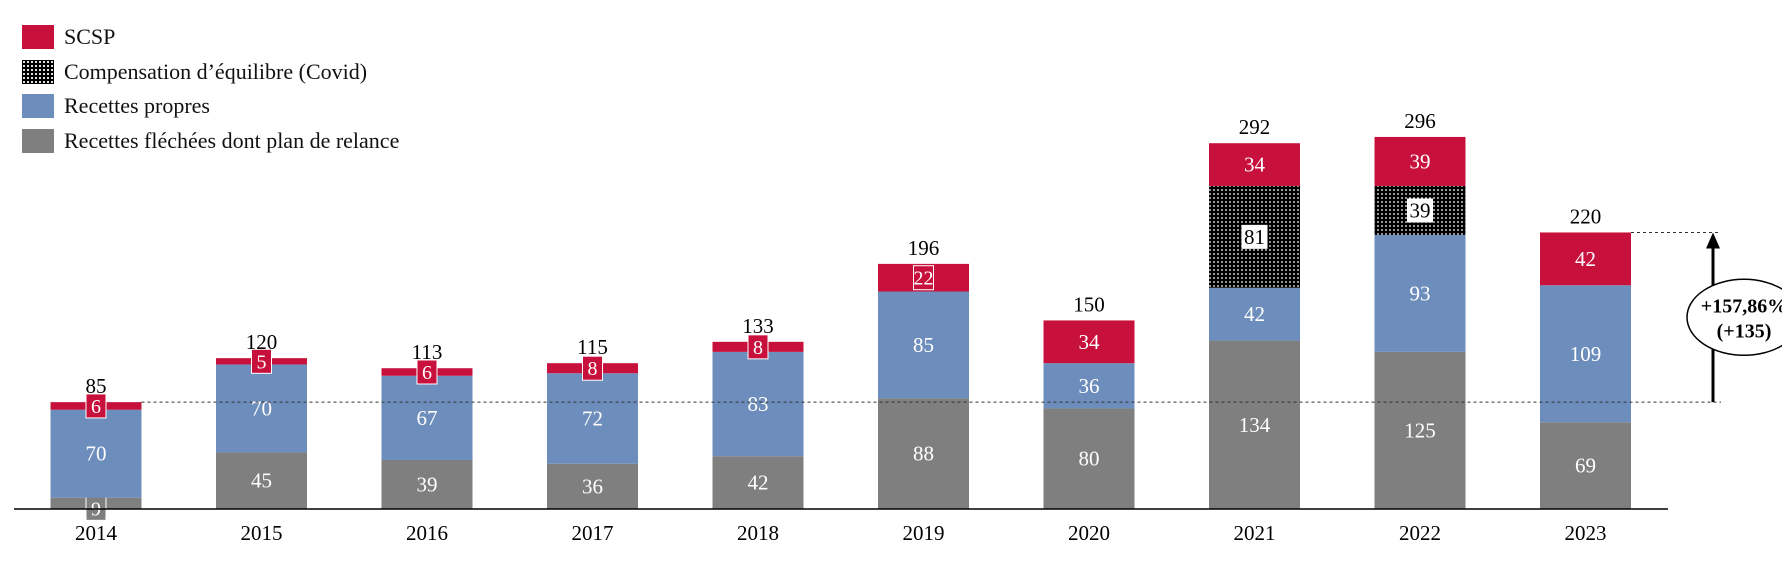 This screenshot has height=562, width=1782. I want to click on data-label-recettes-flechees-dont-plan-de-relance-2022: 125, so click(1420, 430).